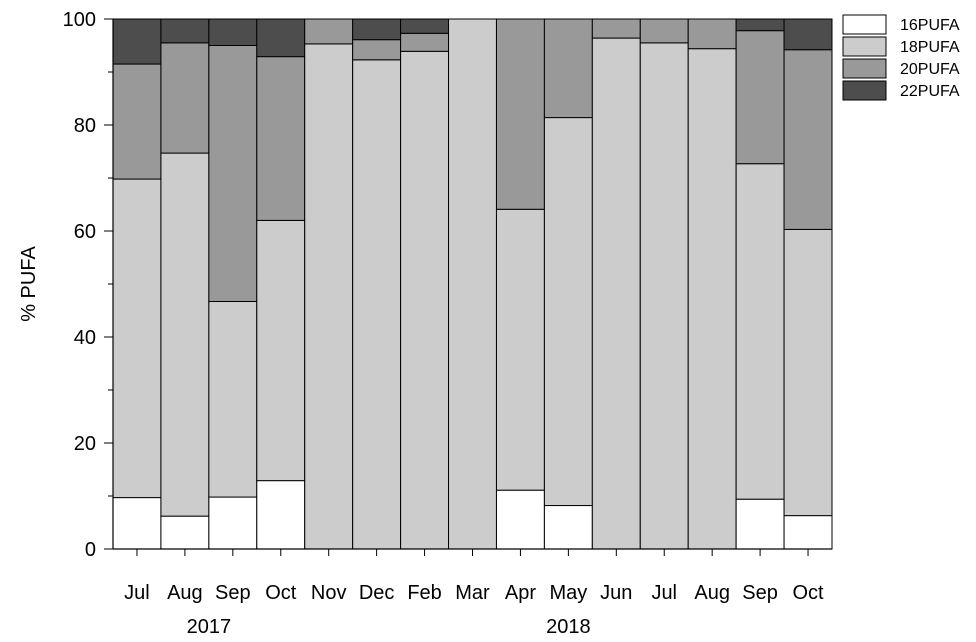 Image resolution: width=976 pixels, height=642 pixels. What do you see at coordinates (472, 593) in the screenshot?
I see `x-tick-label: Mar` at bounding box center [472, 593].